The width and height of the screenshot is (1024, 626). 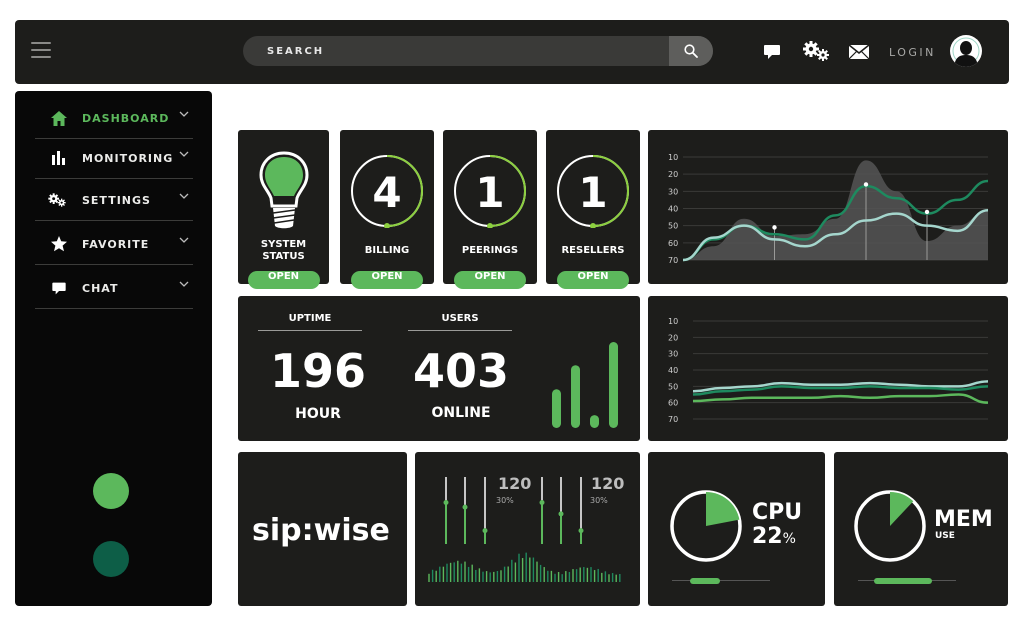 I want to click on brand-card: sip:wise, so click(x=322, y=529).